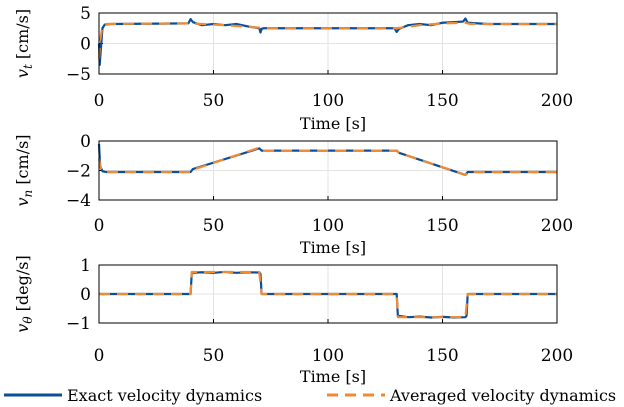 The width and height of the screenshot is (624, 407). What do you see at coordinates (28, 194) in the screenshot?
I see `y-axis-label-subscript: n` at bounding box center [28, 194].